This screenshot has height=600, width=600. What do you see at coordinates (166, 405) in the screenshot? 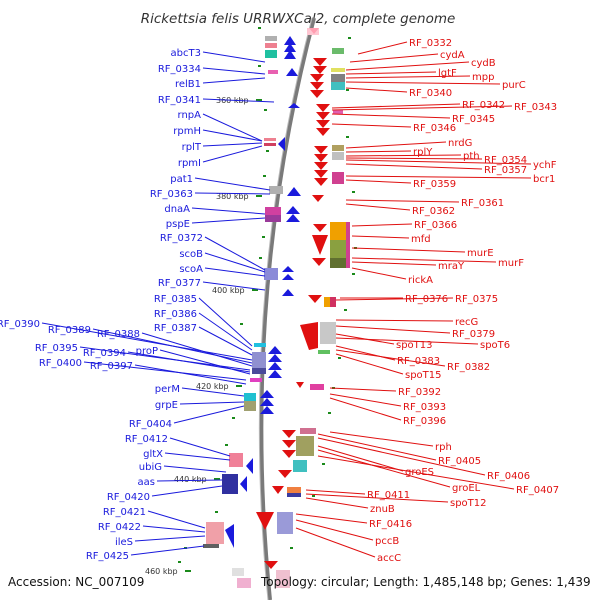
I see `gene-label-left: grpE` at bounding box center [166, 405].